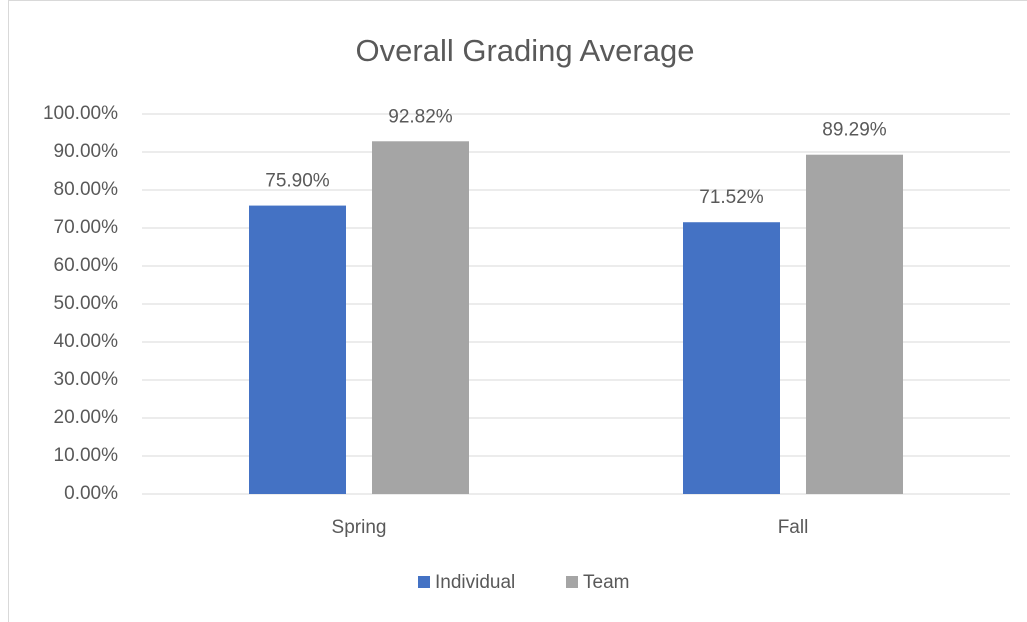  Describe the element at coordinates (86, 265) in the screenshot. I see `y-tick-label: 60.00%` at that location.